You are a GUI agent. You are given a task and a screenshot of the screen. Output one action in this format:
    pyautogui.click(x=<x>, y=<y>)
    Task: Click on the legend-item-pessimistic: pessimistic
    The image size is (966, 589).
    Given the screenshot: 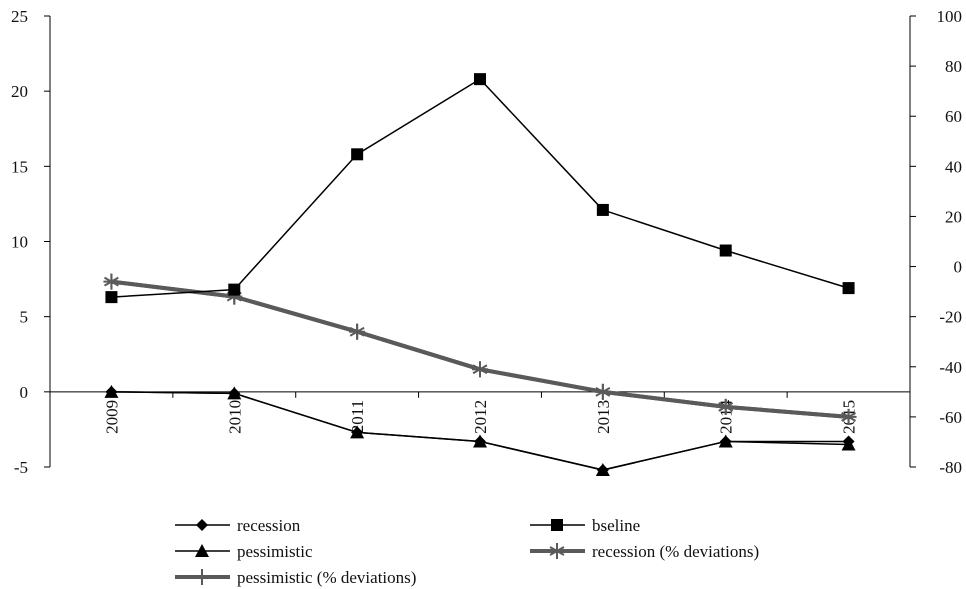 What is the action you would take?
    pyautogui.click(x=244, y=551)
    